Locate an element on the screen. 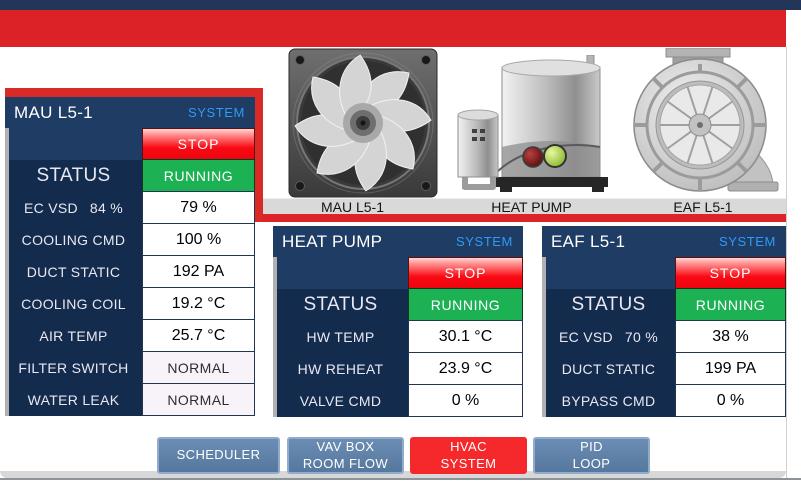  value-cell: 100 % is located at coordinates (198, 239).